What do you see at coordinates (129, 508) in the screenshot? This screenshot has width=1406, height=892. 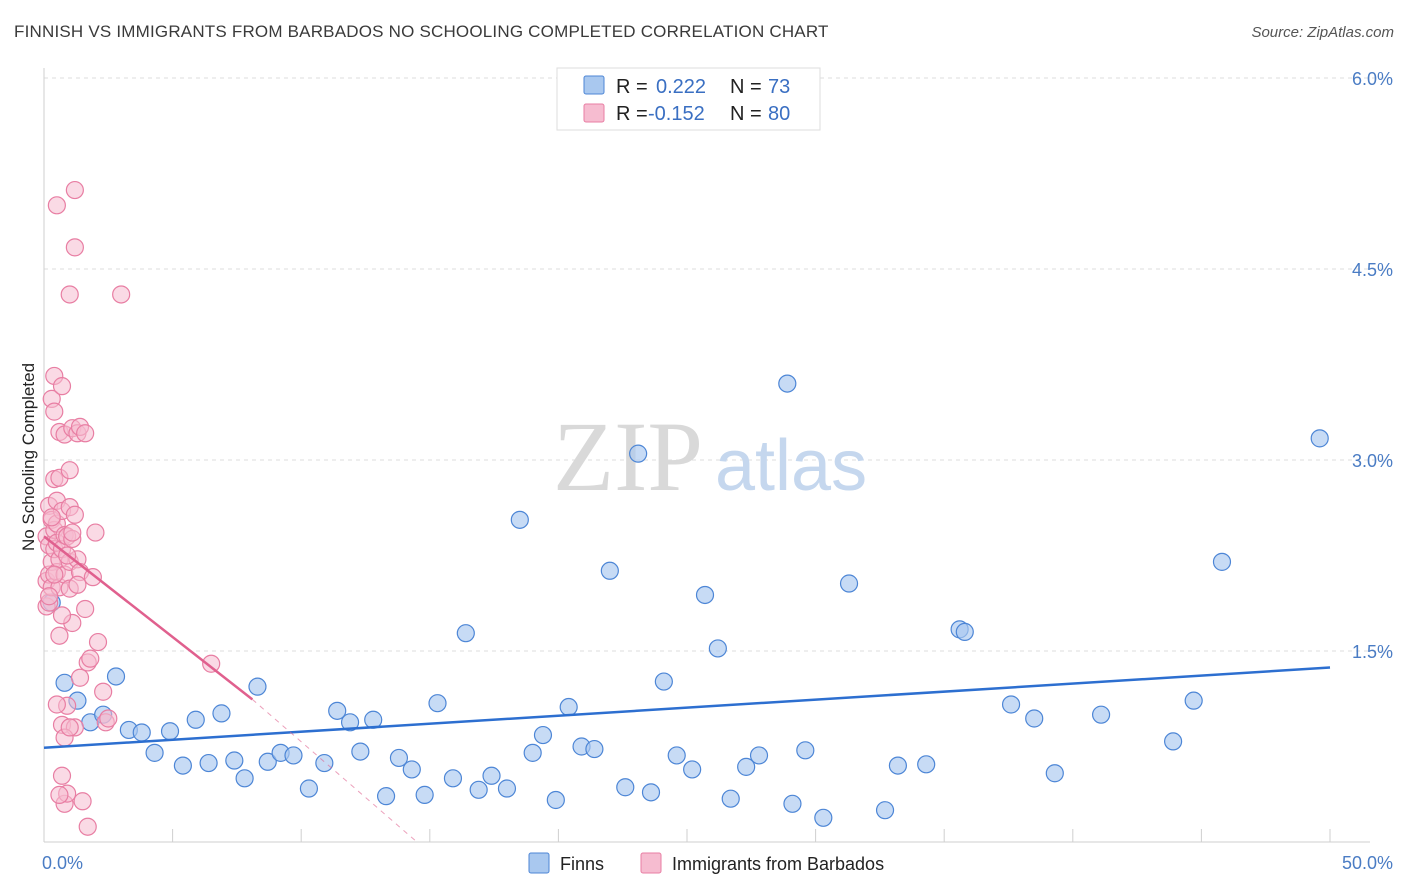 I see `barbados-points` at bounding box center [129, 508].